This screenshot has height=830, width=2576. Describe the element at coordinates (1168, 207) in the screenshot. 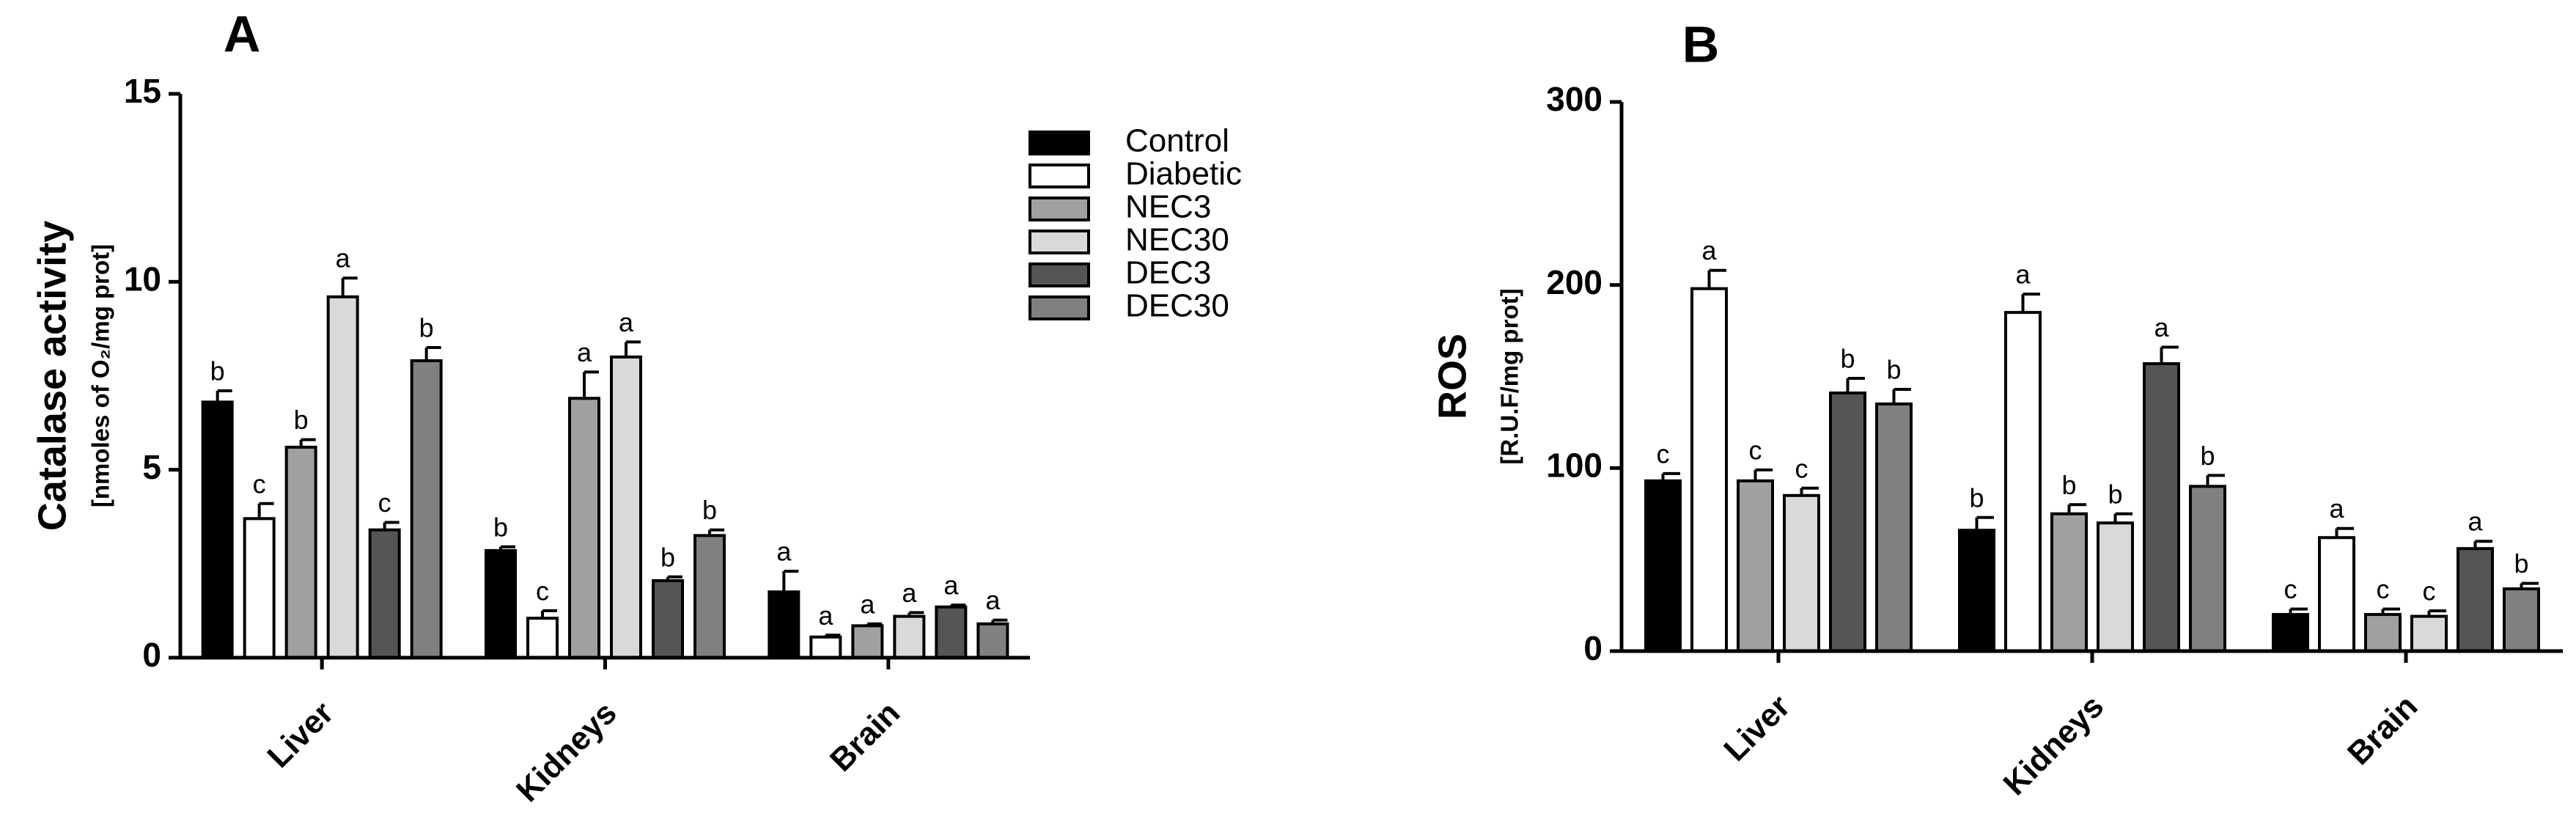

I see `legend-label: NEC3` at that location.